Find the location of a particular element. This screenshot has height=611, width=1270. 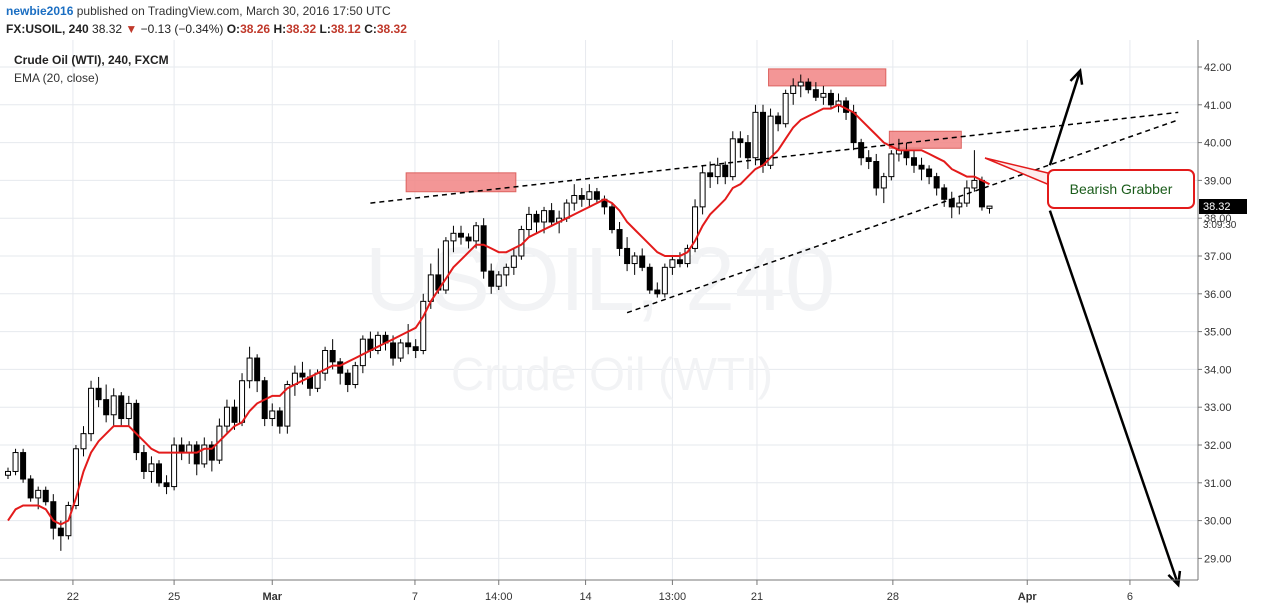

projection-arrows is located at coordinates (1115, 328).